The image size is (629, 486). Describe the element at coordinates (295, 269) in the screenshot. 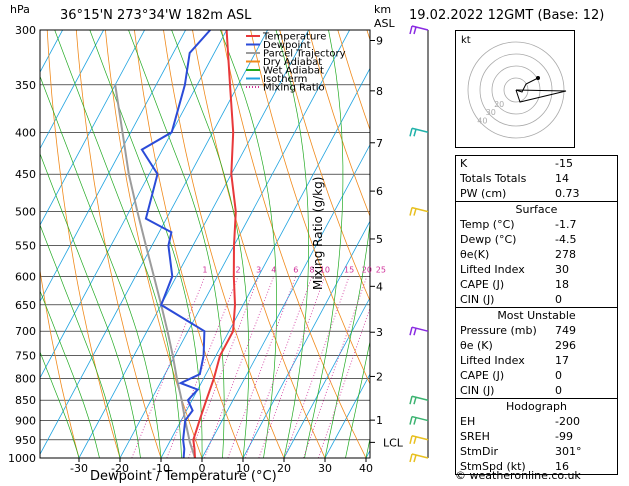

I see `mixing-ratio-label: 6` at that location.